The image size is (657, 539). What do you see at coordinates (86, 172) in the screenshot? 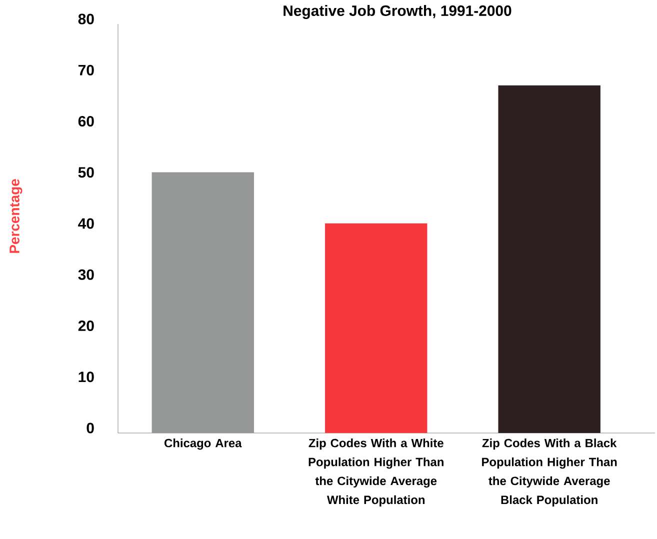
I see `y-tick-label: 50` at bounding box center [86, 172].